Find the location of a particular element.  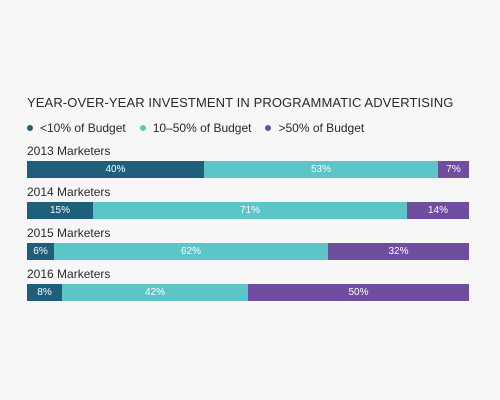

bar-row: 6% 62% 32% is located at coordinates (248, 251).